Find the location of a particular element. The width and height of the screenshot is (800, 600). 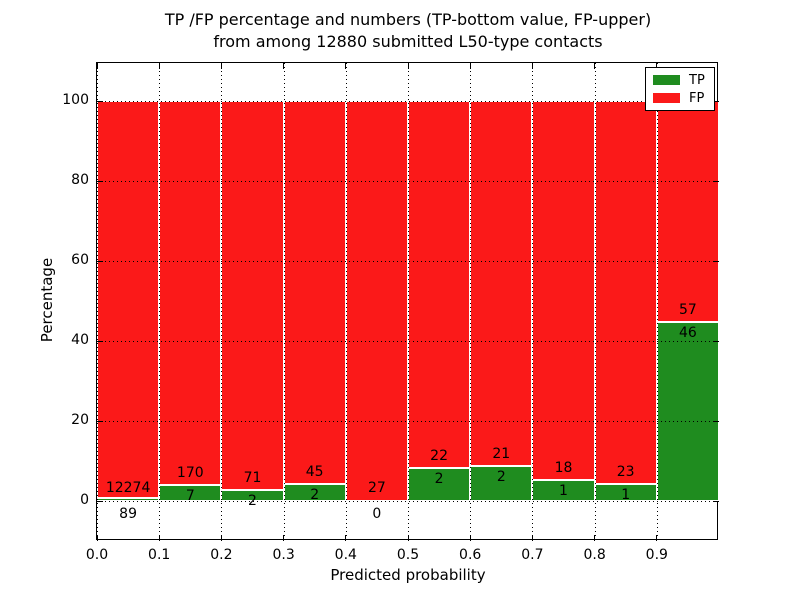

fp-count-label: 12274 is located at coordinates (128, 488).